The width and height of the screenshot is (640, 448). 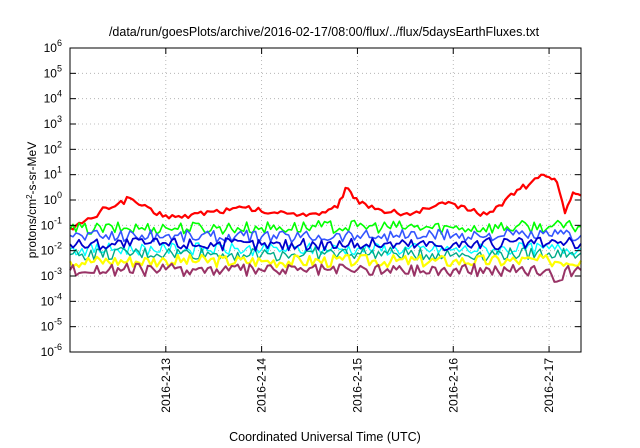 I want to click on y-tick-label: 10³, so click(x=53, y=122).